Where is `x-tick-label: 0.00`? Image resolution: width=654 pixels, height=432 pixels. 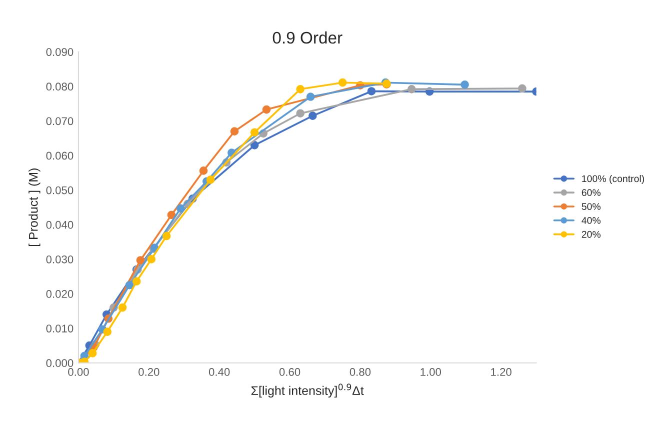 x-tick-label: 0.00 is located at coordinates (78, 372).